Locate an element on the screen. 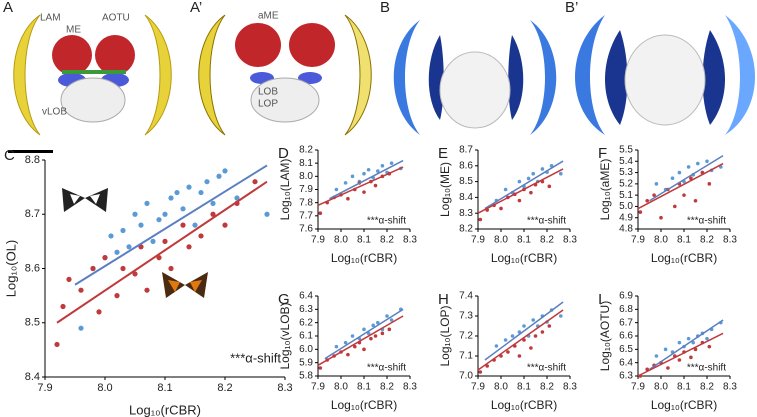 This screenshot has width=757, height=417. panel-letter: B is located at coordinates (385, 8).